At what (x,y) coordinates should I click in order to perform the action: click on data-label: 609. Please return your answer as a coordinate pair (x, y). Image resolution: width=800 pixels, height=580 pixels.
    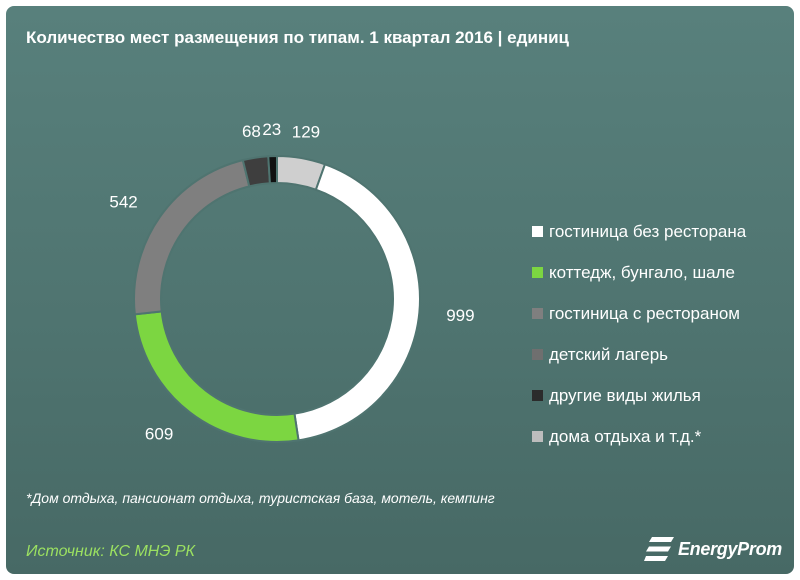
    Looking at the image, I should click on (159, 434).